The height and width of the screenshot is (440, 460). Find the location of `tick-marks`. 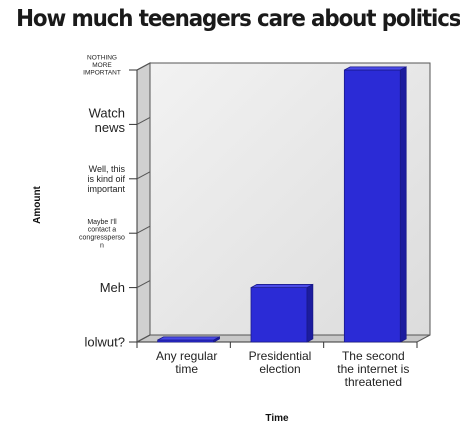

tick-marks is located at coordinates (140, 202).